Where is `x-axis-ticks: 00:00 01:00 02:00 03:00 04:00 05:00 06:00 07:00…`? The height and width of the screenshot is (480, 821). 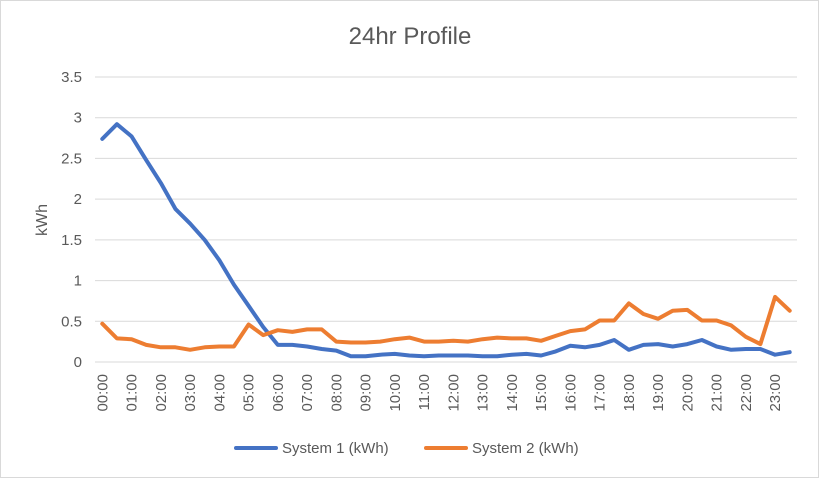
x-axis-ticks: 00:00 01:00 02:00 03:00 04:00 05:00 06:00 07:00… is located at coordinates (439, 393).